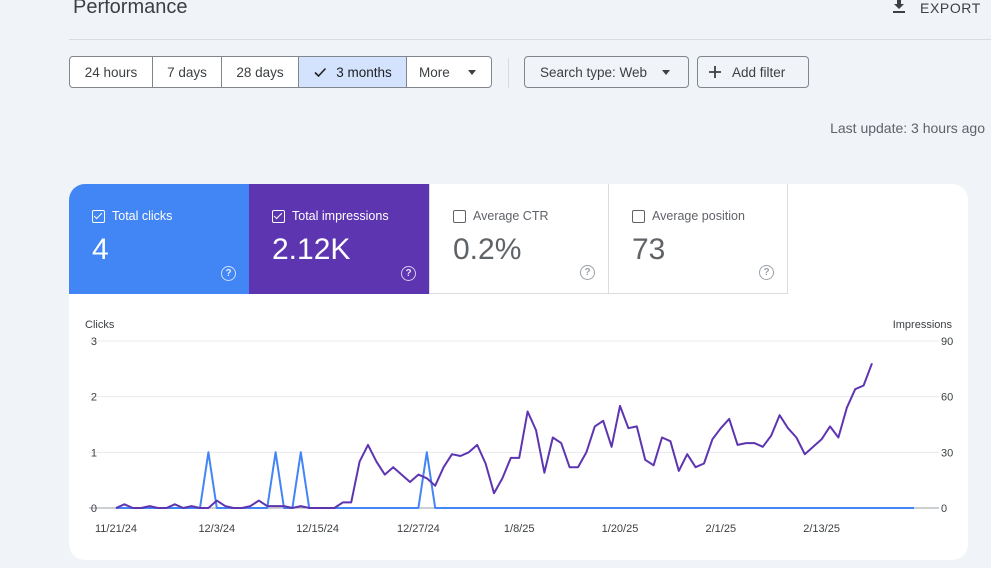 The height and width of the screenshot is (568, 991). I want to click on last-update-text: Last update: 3 hours ago, so click(907, 128).